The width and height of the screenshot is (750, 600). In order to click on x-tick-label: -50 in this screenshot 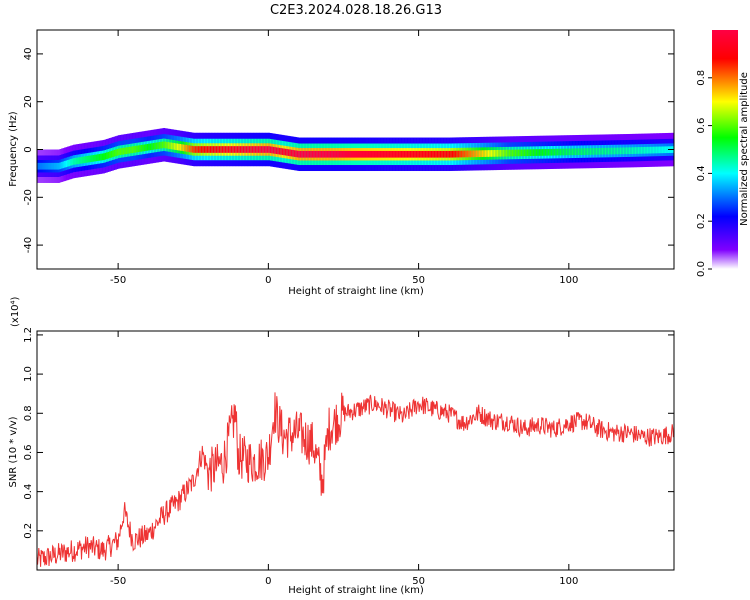, I will do `click(118, 581)`.